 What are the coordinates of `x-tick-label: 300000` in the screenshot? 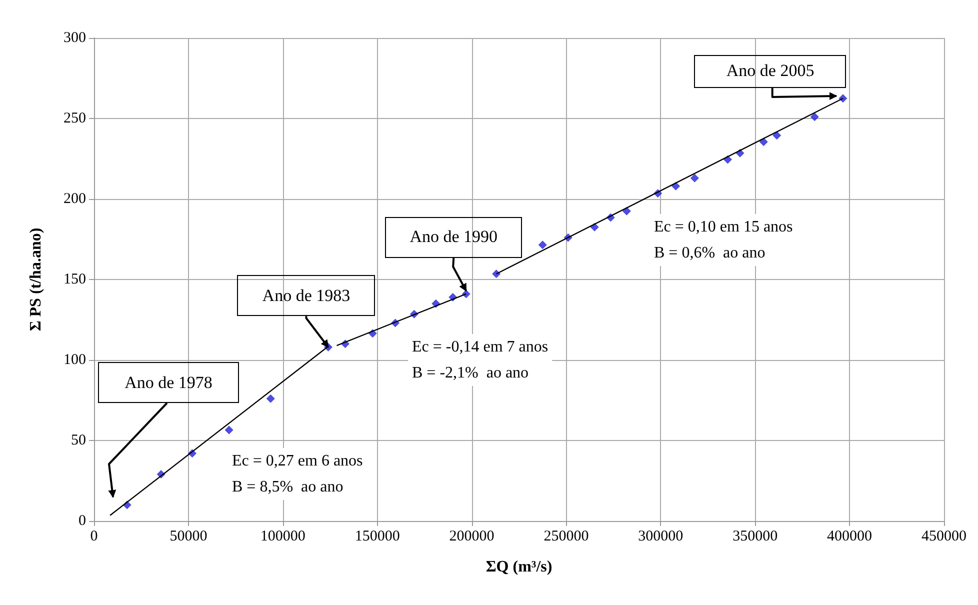 It's located at (661, 536).